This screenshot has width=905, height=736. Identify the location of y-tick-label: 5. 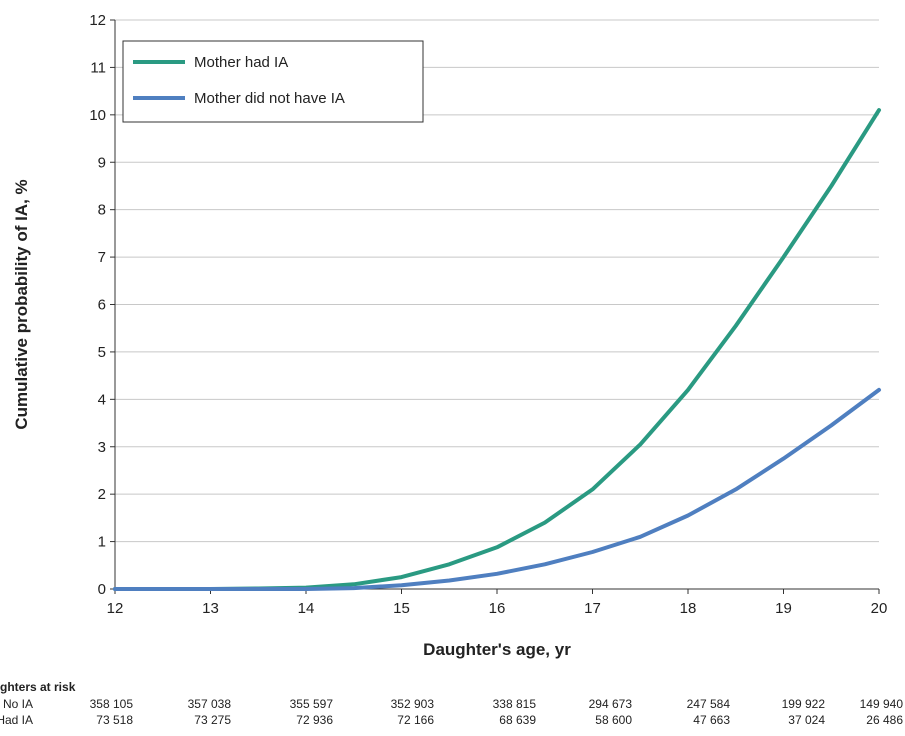
(102, 352).